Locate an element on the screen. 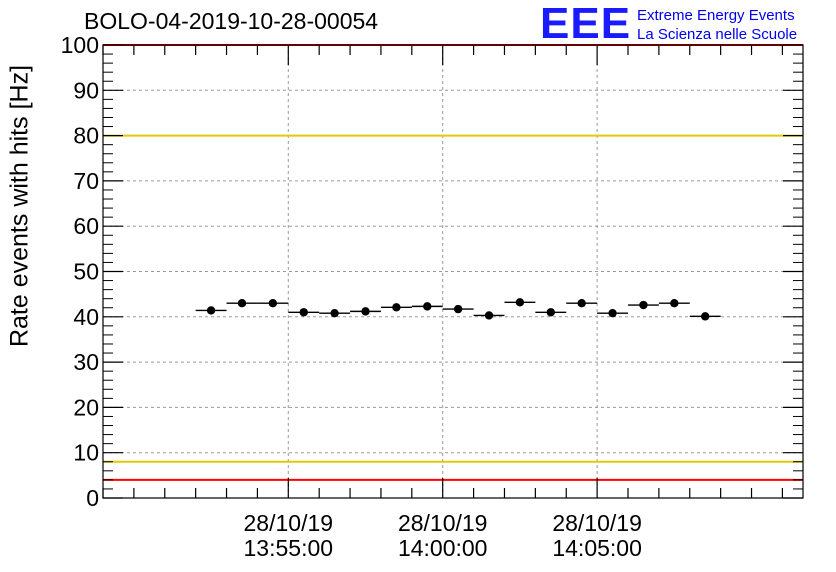  eee-logo-letters: EEE is located at coordinates (586, 24).